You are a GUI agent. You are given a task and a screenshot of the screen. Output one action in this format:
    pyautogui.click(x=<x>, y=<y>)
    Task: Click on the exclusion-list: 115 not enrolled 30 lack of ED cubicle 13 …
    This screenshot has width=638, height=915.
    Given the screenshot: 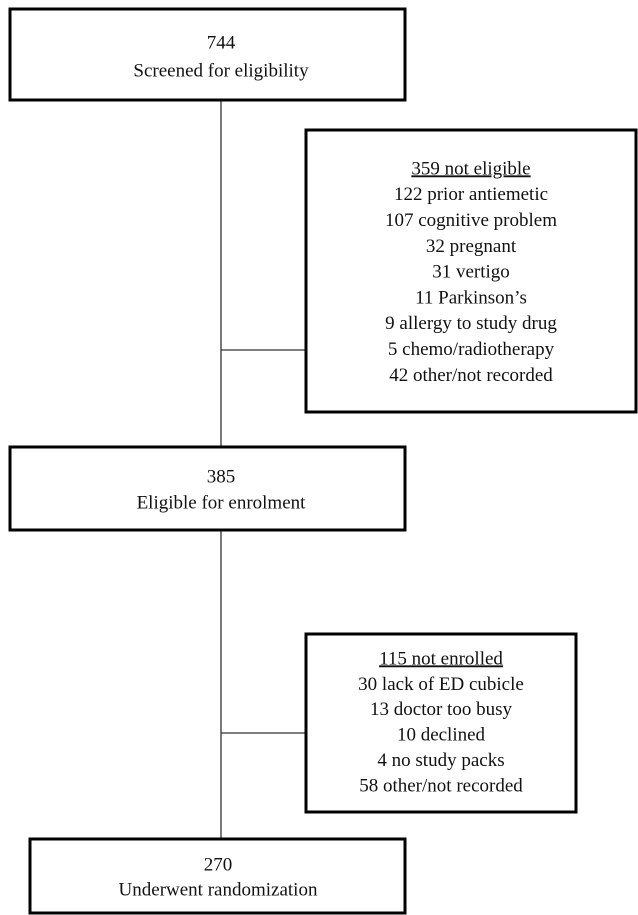 What is the action you would take?
    pyautogui.click(x=441, y=722)
    